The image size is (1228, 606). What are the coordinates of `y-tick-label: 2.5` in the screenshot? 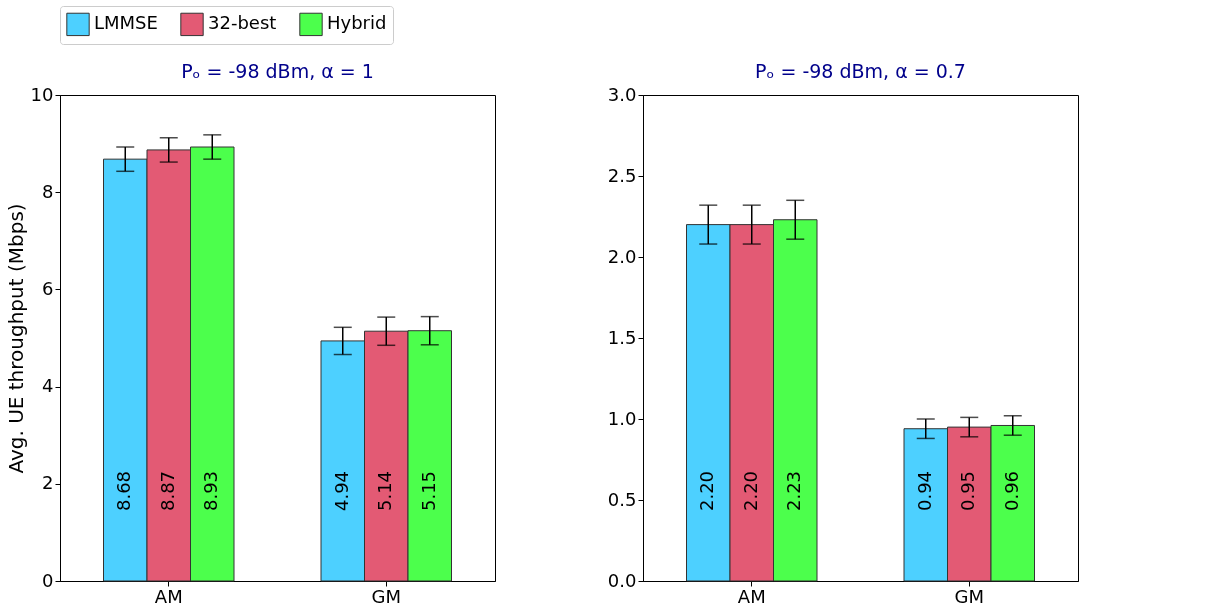 It's located at (622, 175).